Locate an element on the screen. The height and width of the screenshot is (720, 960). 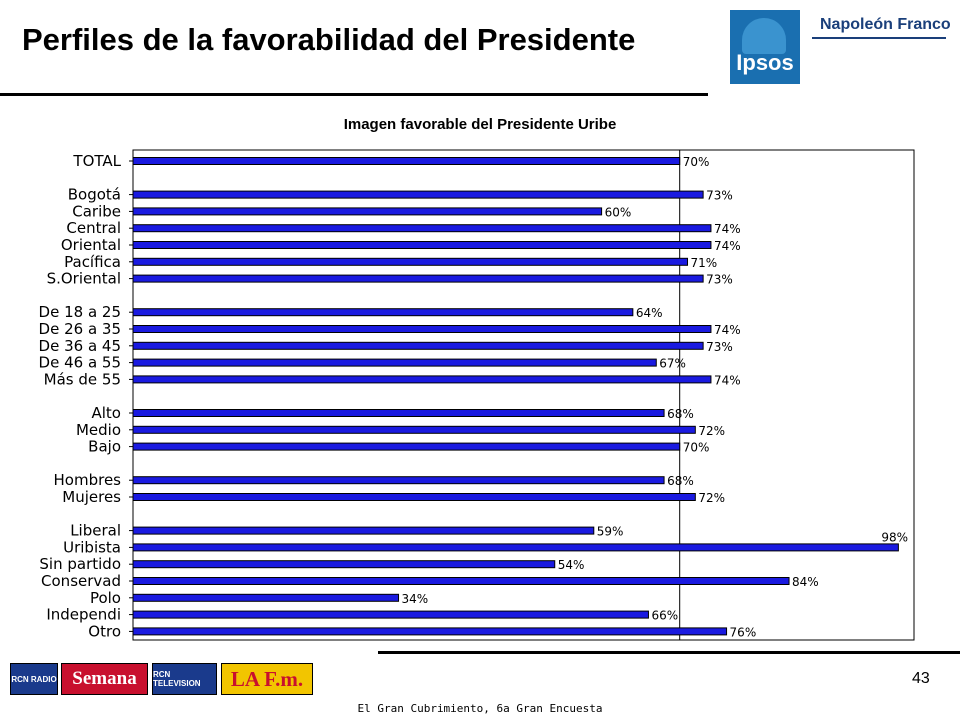
category-label-22: Independi is located at coordinates (83, 615).